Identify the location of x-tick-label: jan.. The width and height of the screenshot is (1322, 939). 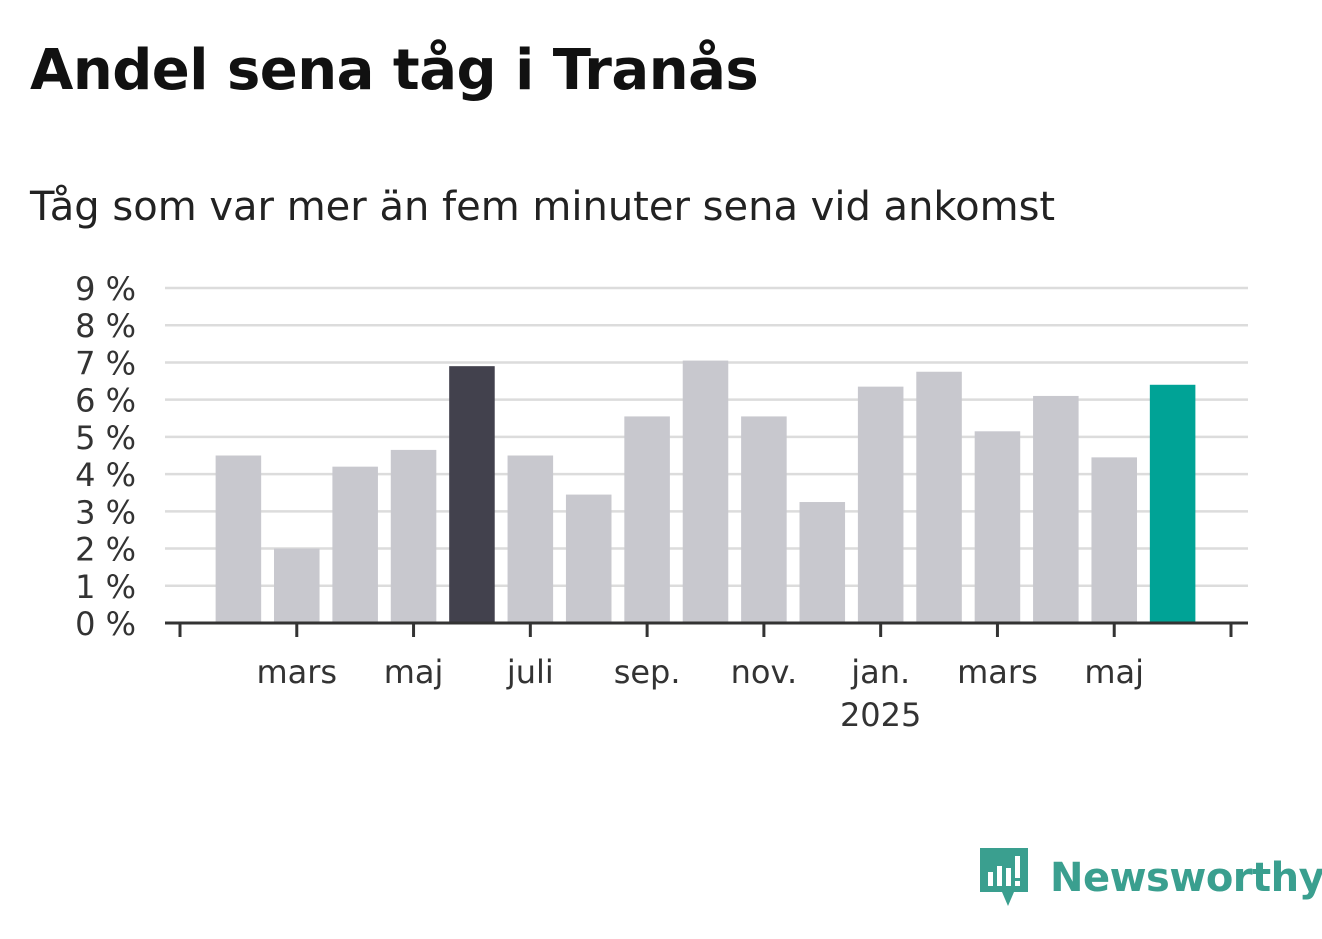
(880, 672).